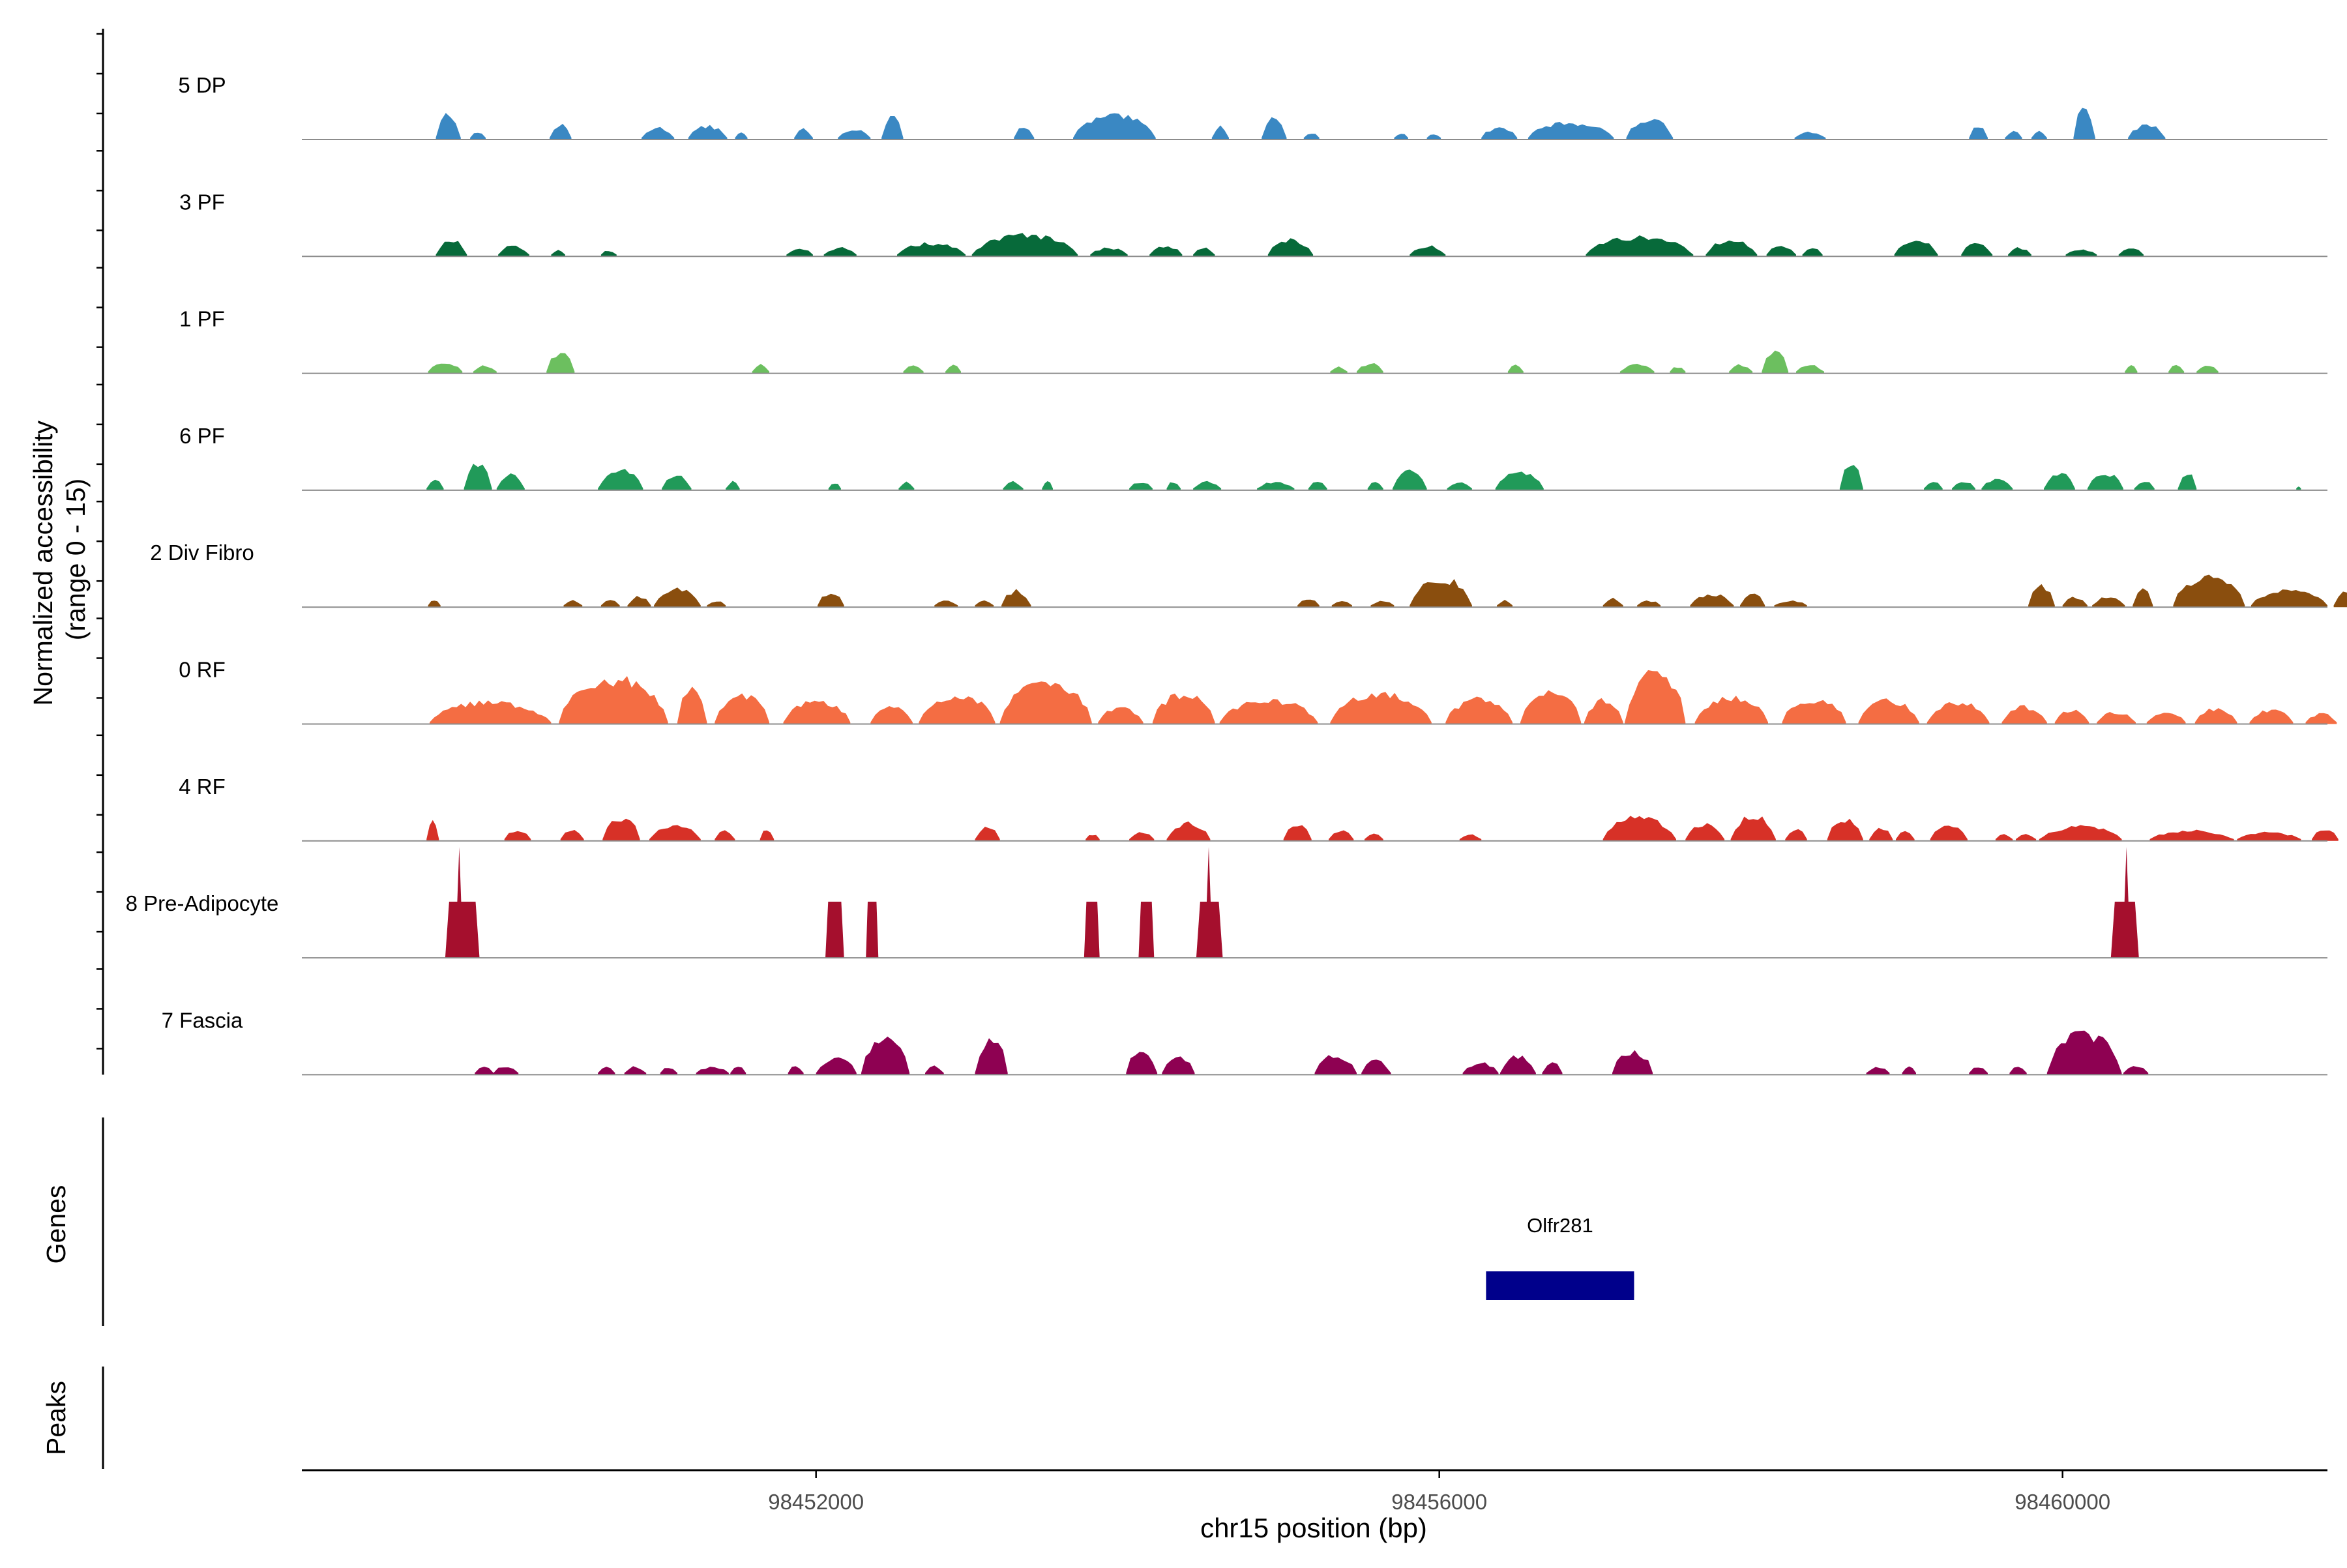 The height and width of the screenshot is (1568, 2347). Describe the element at coordinates (202, 552) in the screenshot. I see `track-label-2-div-fibro: 2 Div Fibro` at that location.